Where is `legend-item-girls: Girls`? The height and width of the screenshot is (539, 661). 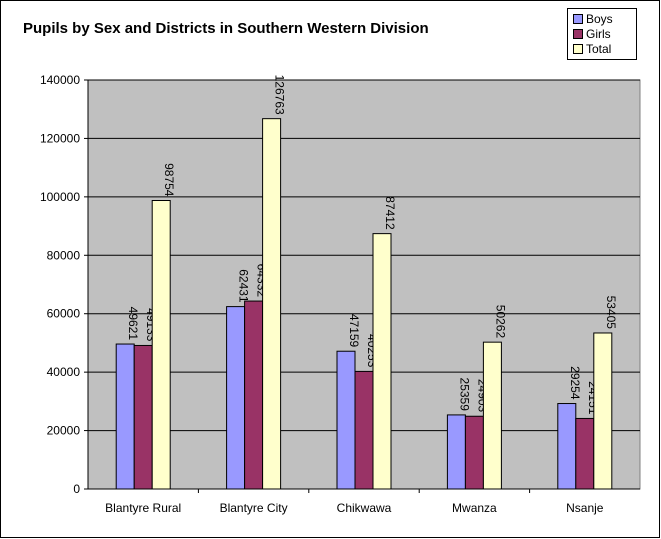 legend-item-girls: Girls is located at coordinates (592, 34).